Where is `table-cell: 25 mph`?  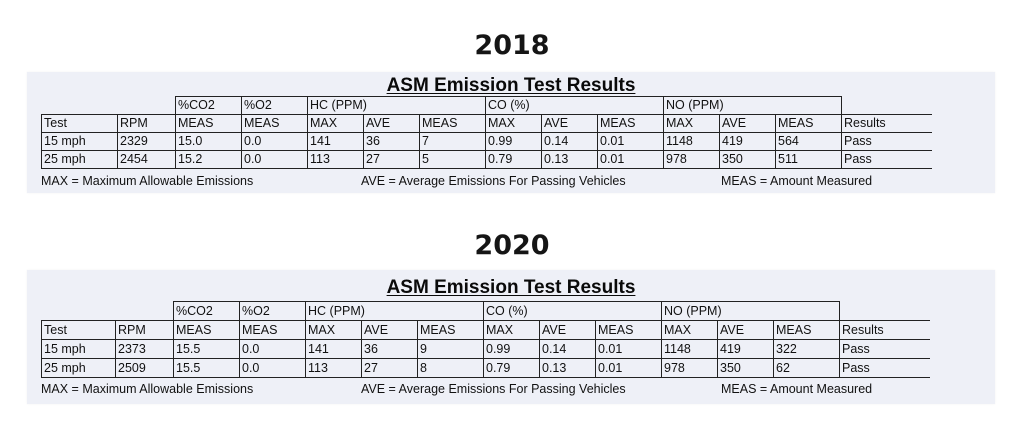 table-cell: 25 mph is located at coordinates (79, 159).